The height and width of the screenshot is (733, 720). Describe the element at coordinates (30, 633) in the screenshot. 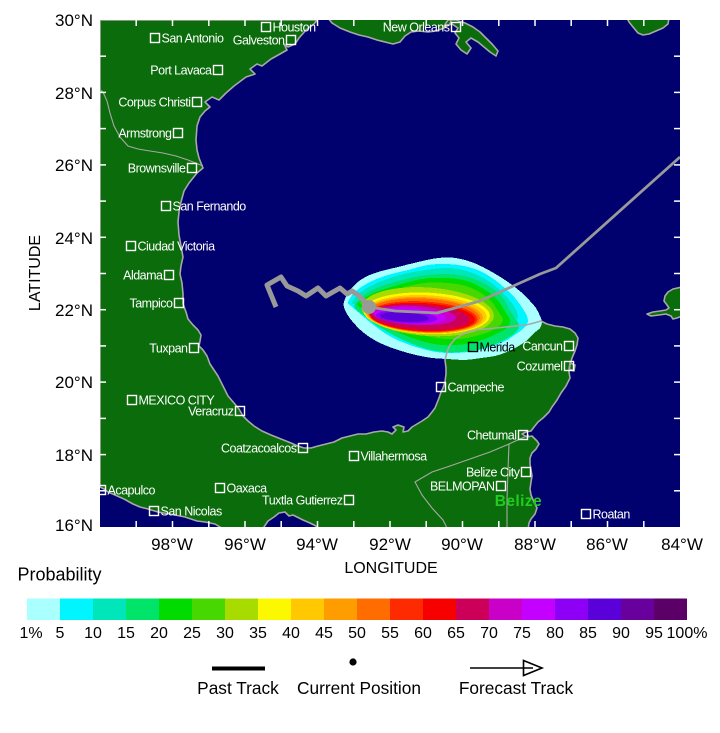

I see `svg-text: 1%` at that location.